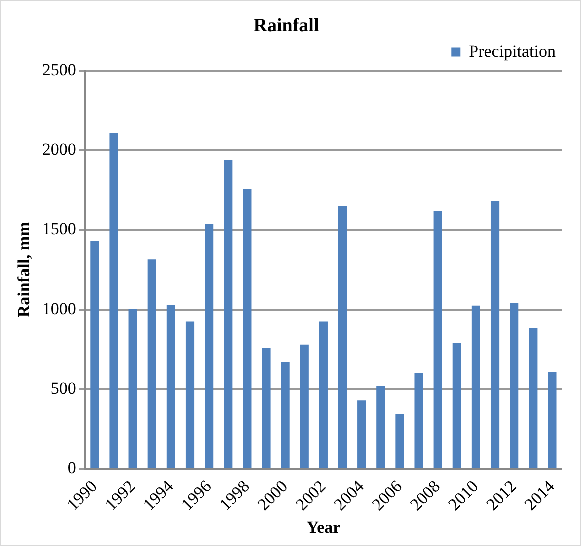  What do you see at coordinates (59, 149) in the screenshot?
I see `y-tick-label: 2000` at bounding box center [59, 149].